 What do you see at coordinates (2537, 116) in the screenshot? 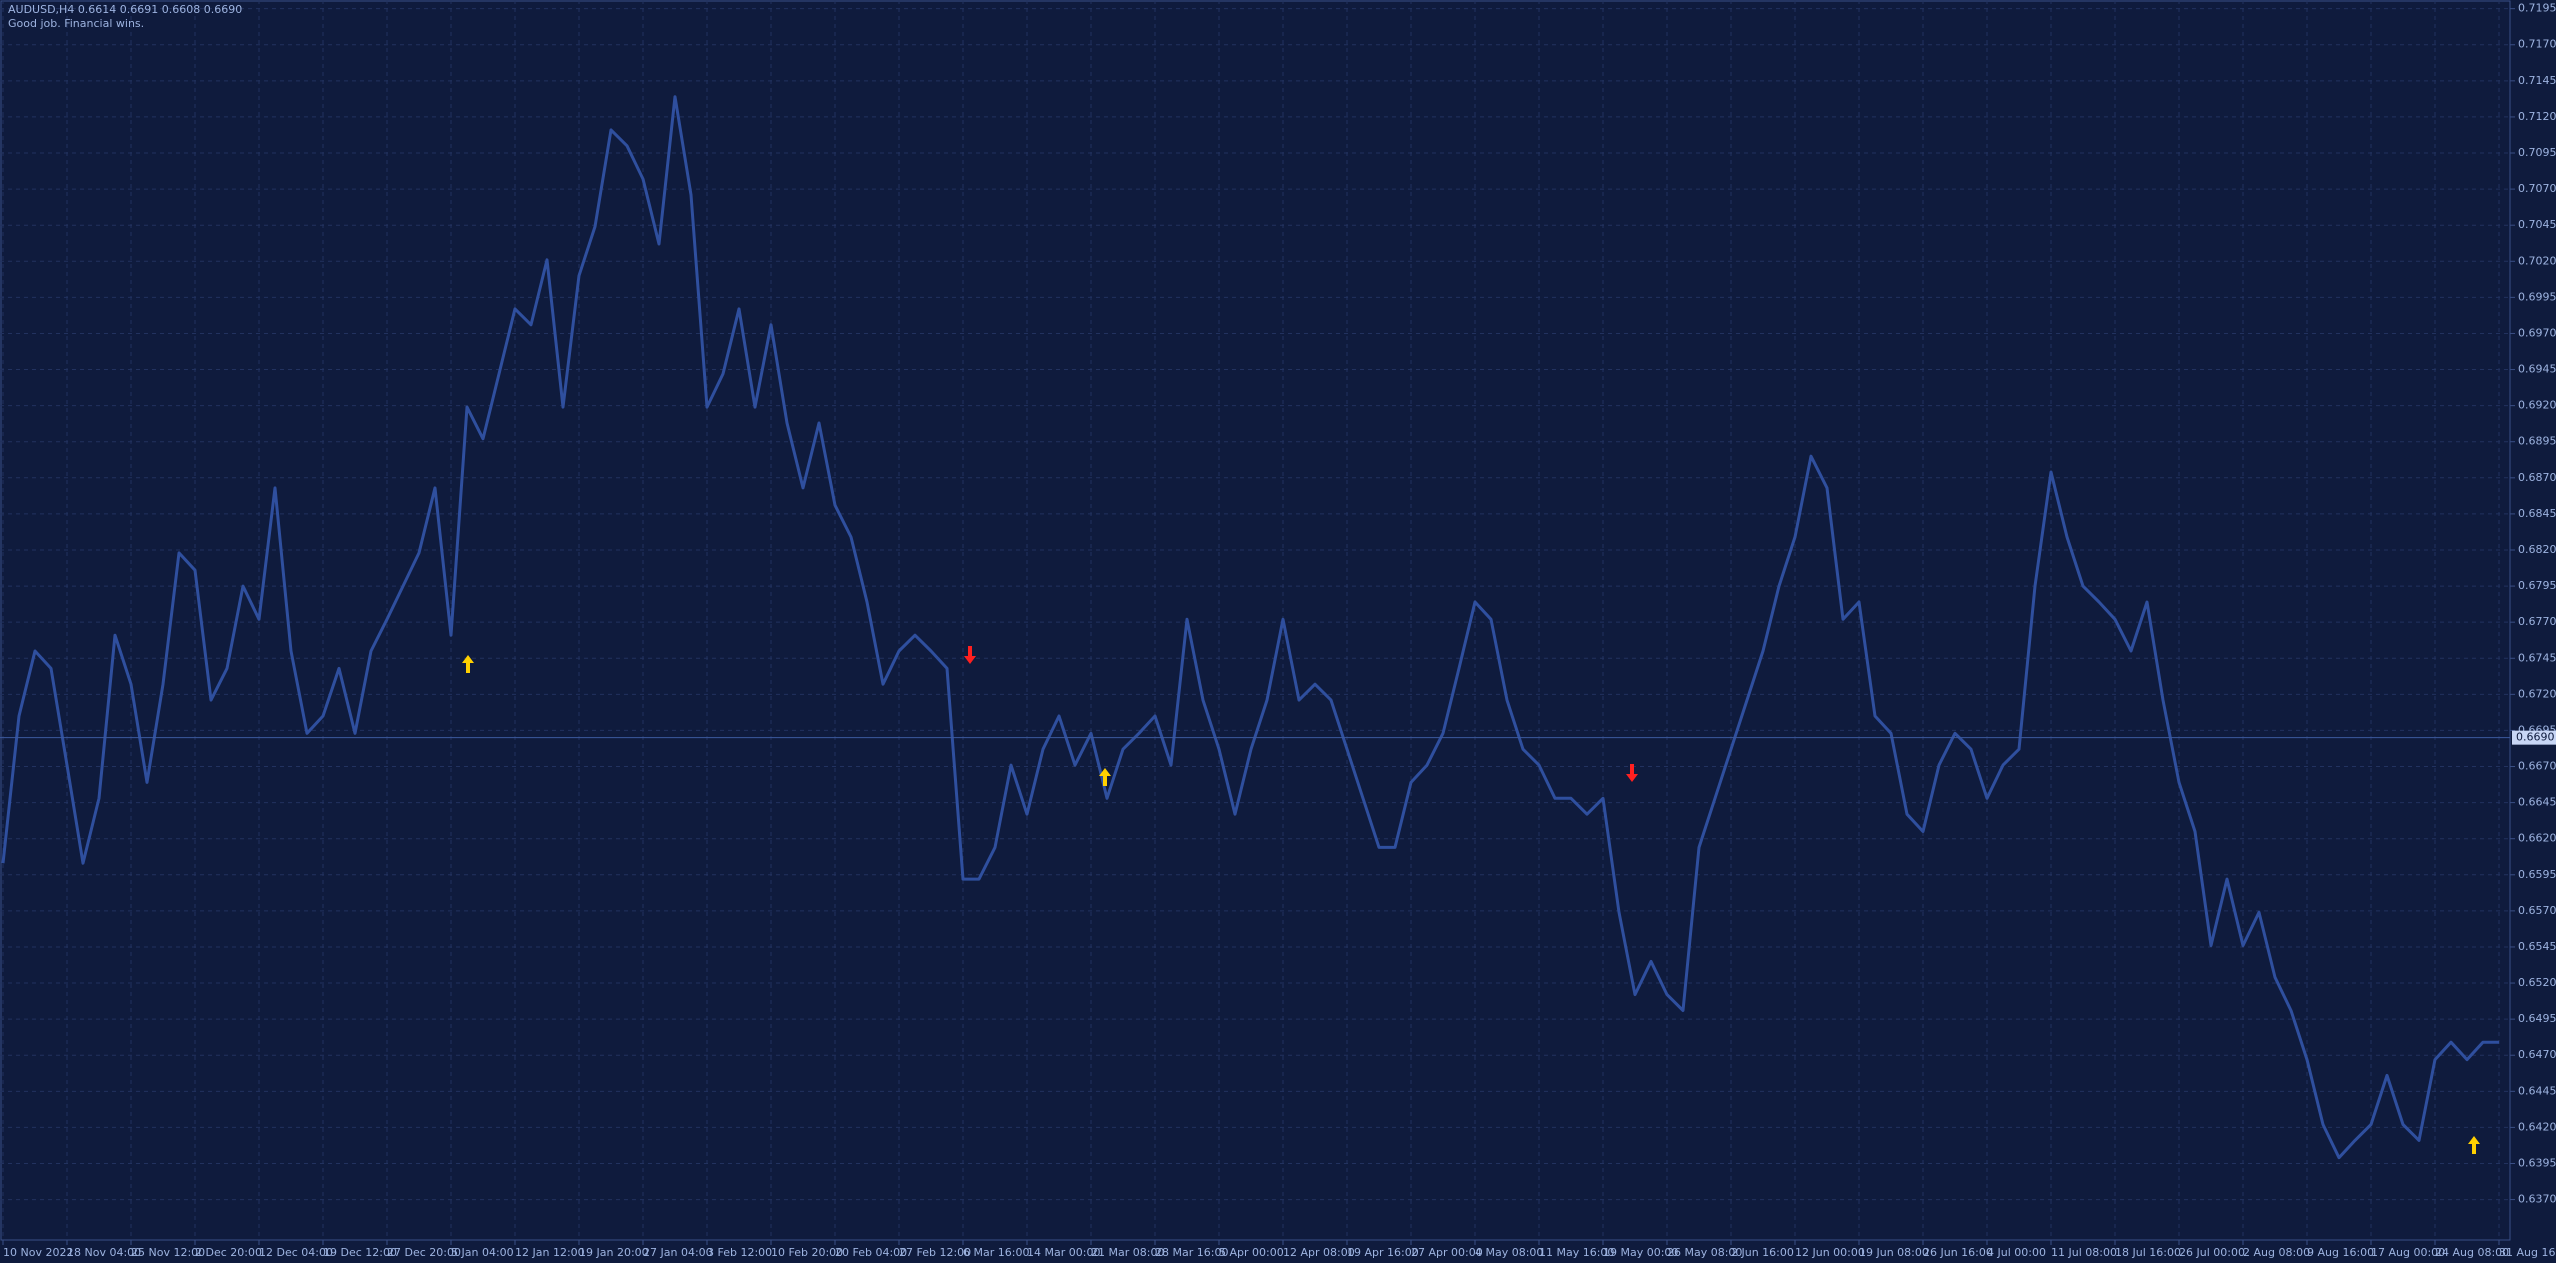
I see `y-tick-label: 0.7120` at bounding box center [2537, 116].